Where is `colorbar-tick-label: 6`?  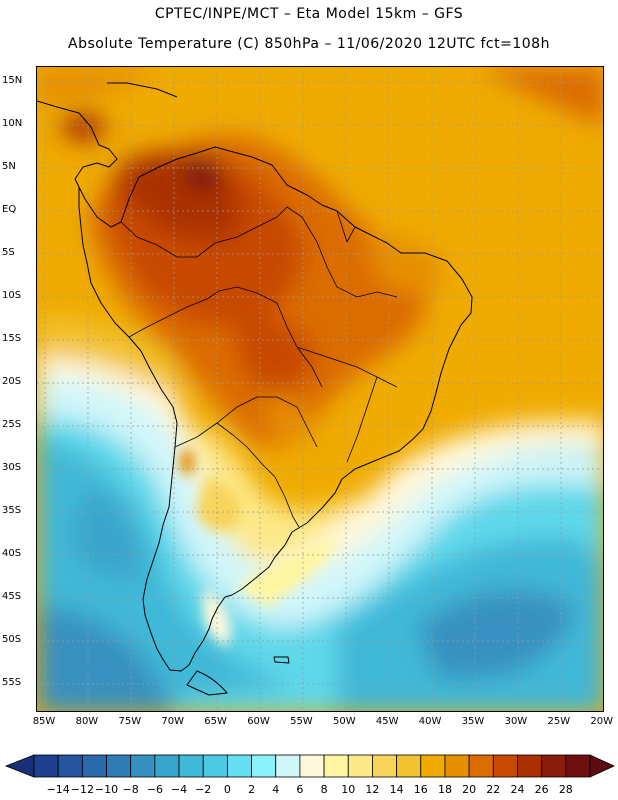
colorbar-tick-label: 6 is located at coordinates (300, 789).